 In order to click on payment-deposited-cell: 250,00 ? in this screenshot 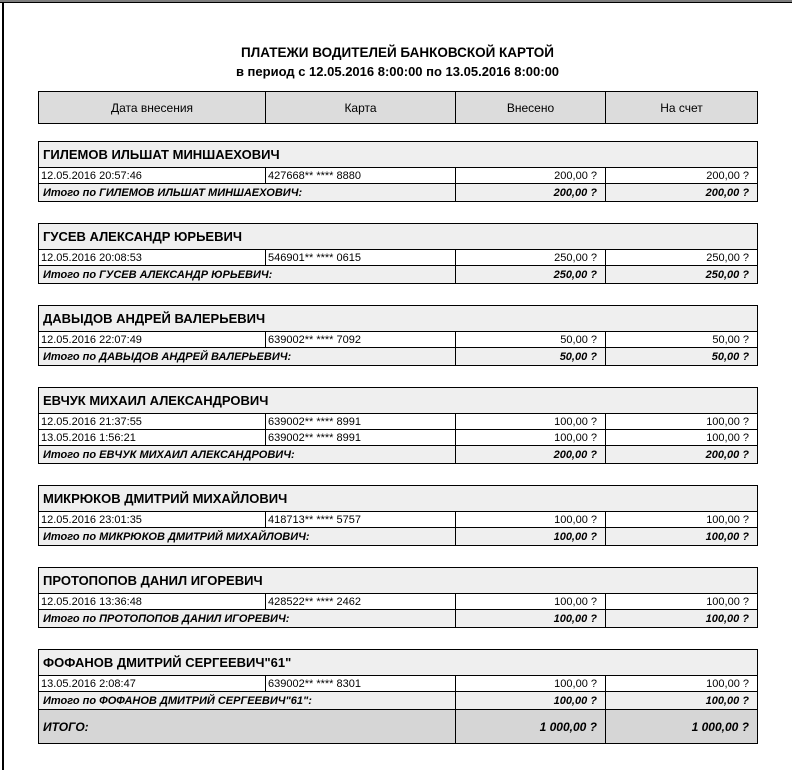, I will do `click(530, 258)`.